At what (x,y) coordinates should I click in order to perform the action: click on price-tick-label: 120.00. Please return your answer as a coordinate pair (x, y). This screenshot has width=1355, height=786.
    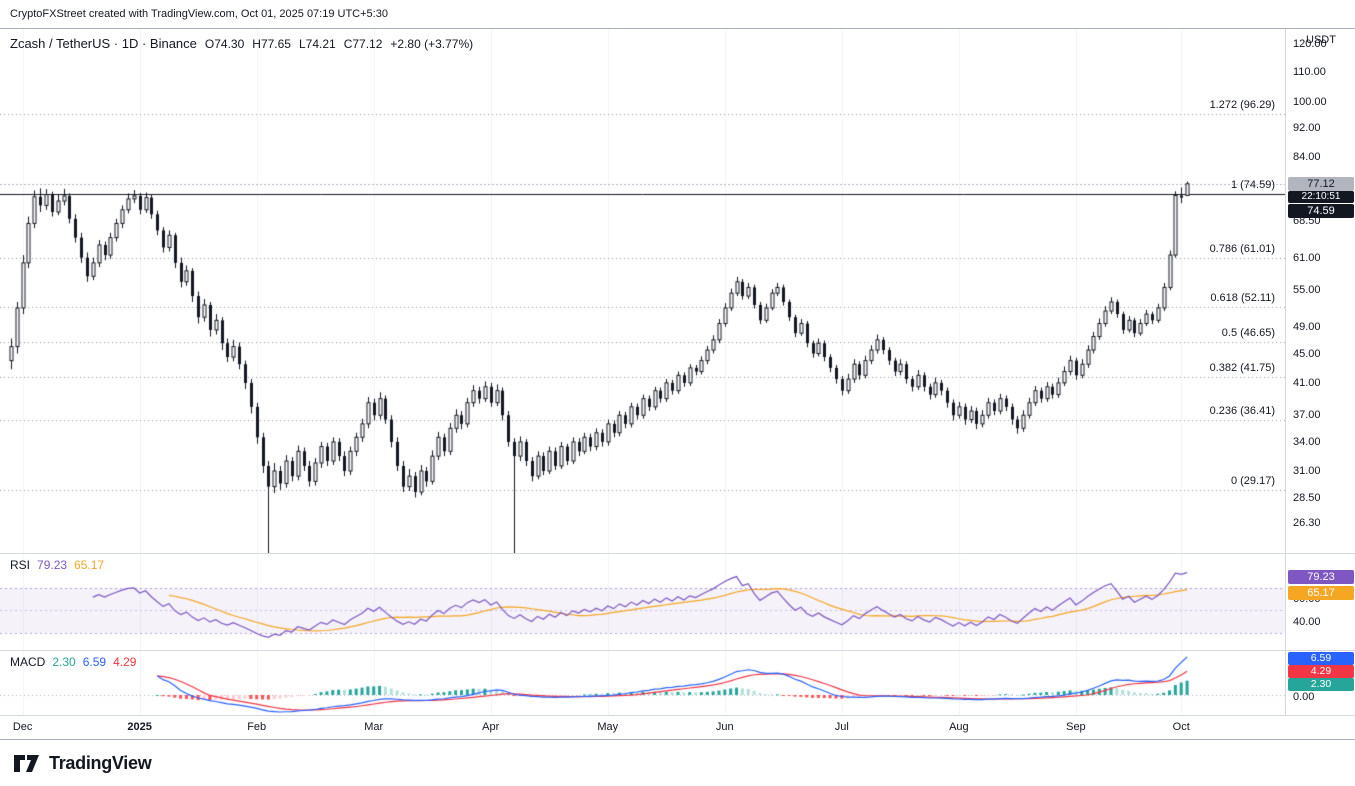
    Looking at the image, I should click on (1310, 44).